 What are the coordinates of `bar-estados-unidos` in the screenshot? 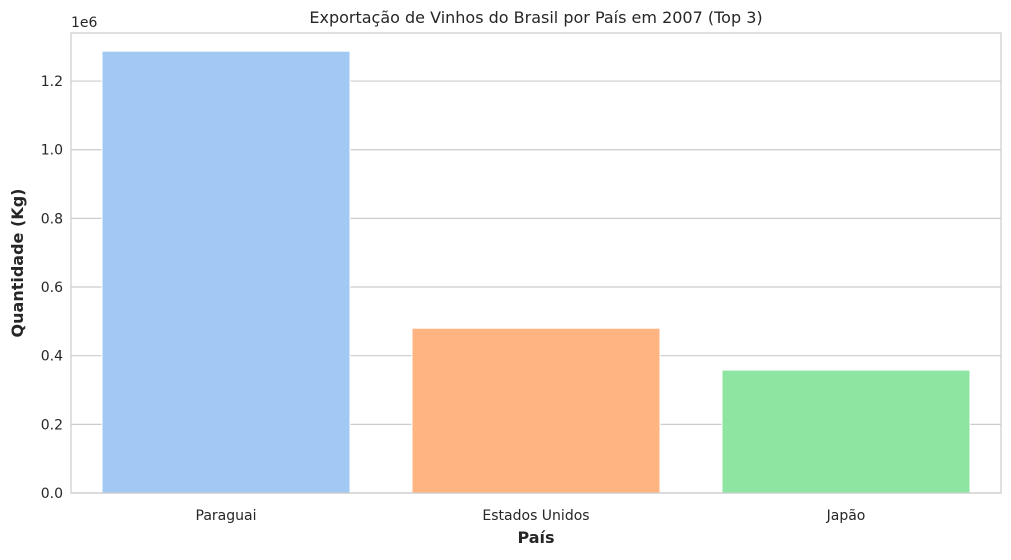 It's located at (536, 410).